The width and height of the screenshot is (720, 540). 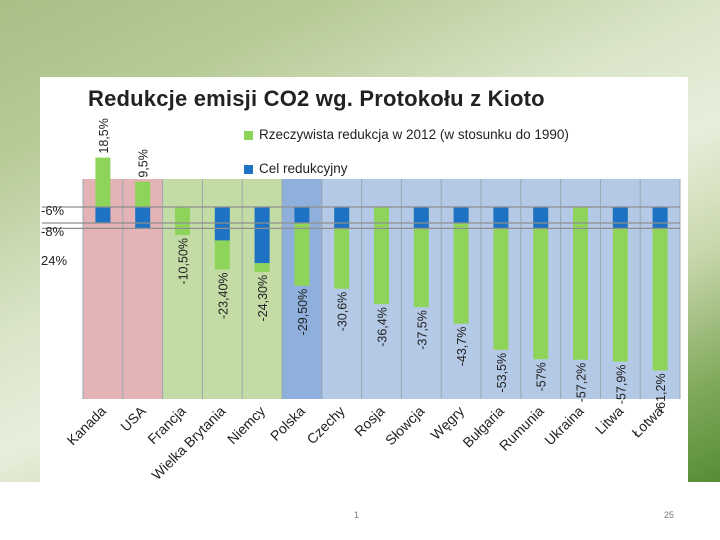 I want to click on reference-label-2: 24%, so click(x=54, y=260).